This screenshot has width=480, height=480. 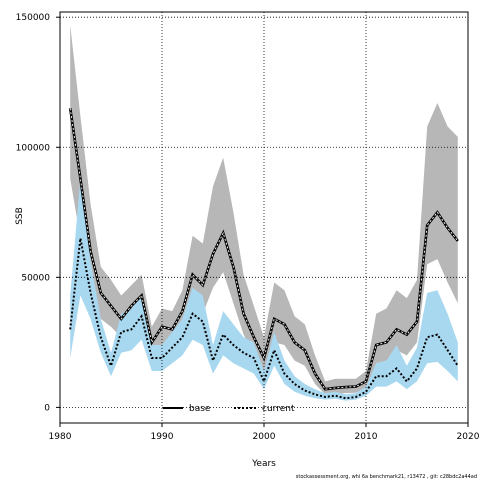 What do you see at coordinates (278, 409) in the screenshot?
I see `legend-current-label: current` at bounding box center [278, 409].